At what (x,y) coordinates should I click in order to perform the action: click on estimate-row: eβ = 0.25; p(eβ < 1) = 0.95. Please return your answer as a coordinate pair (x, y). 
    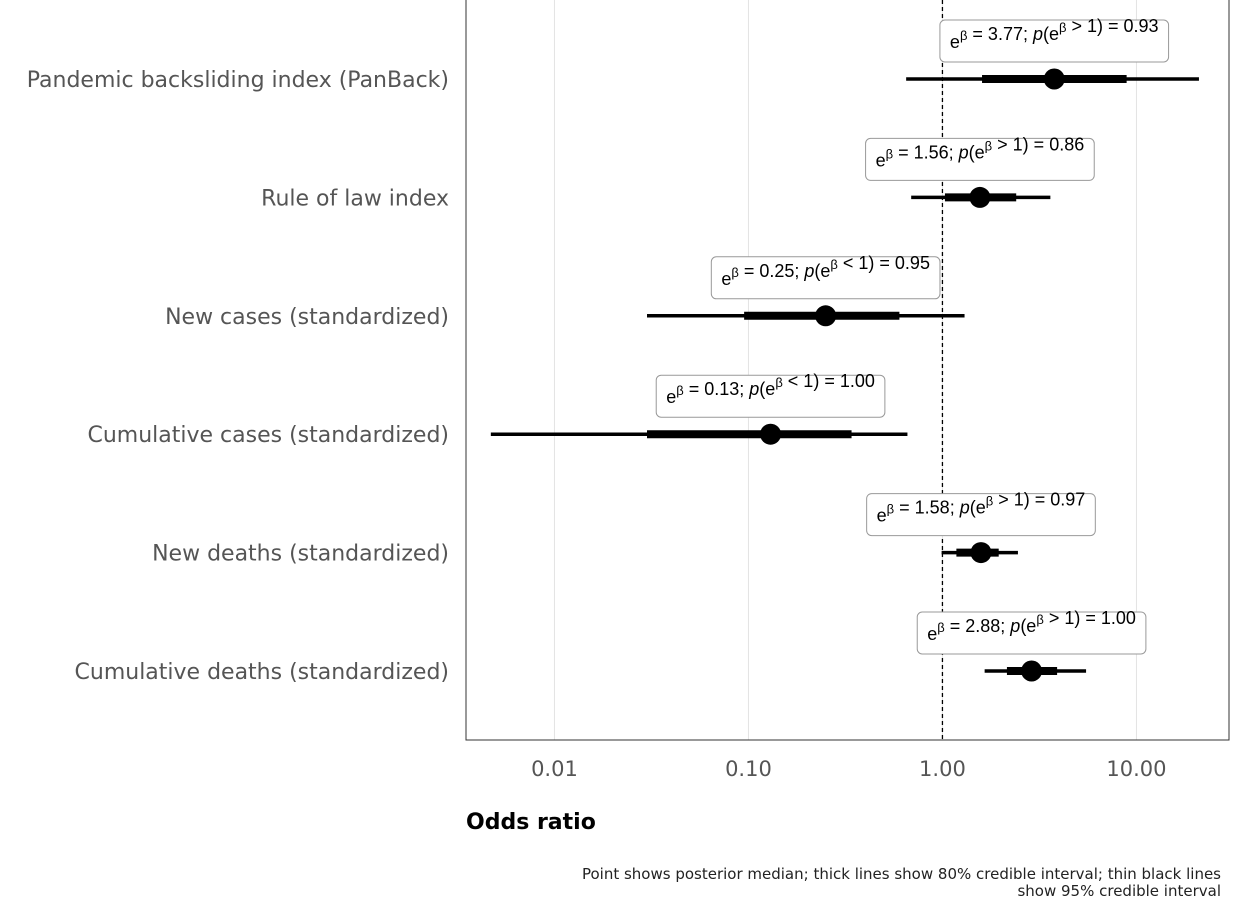
    Looking at the image, I should click on (806, 290).